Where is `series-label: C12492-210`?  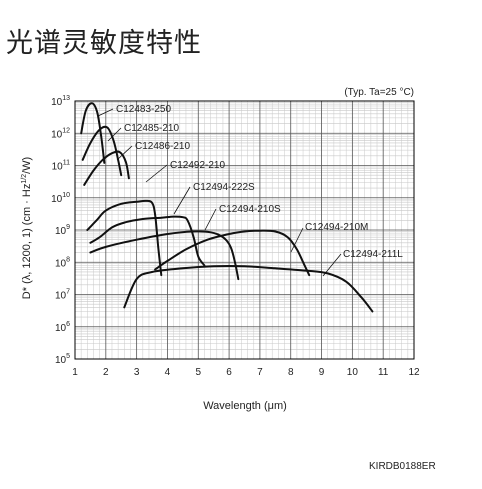
series-label: C12492-210 is located at coordinates (197, 165).